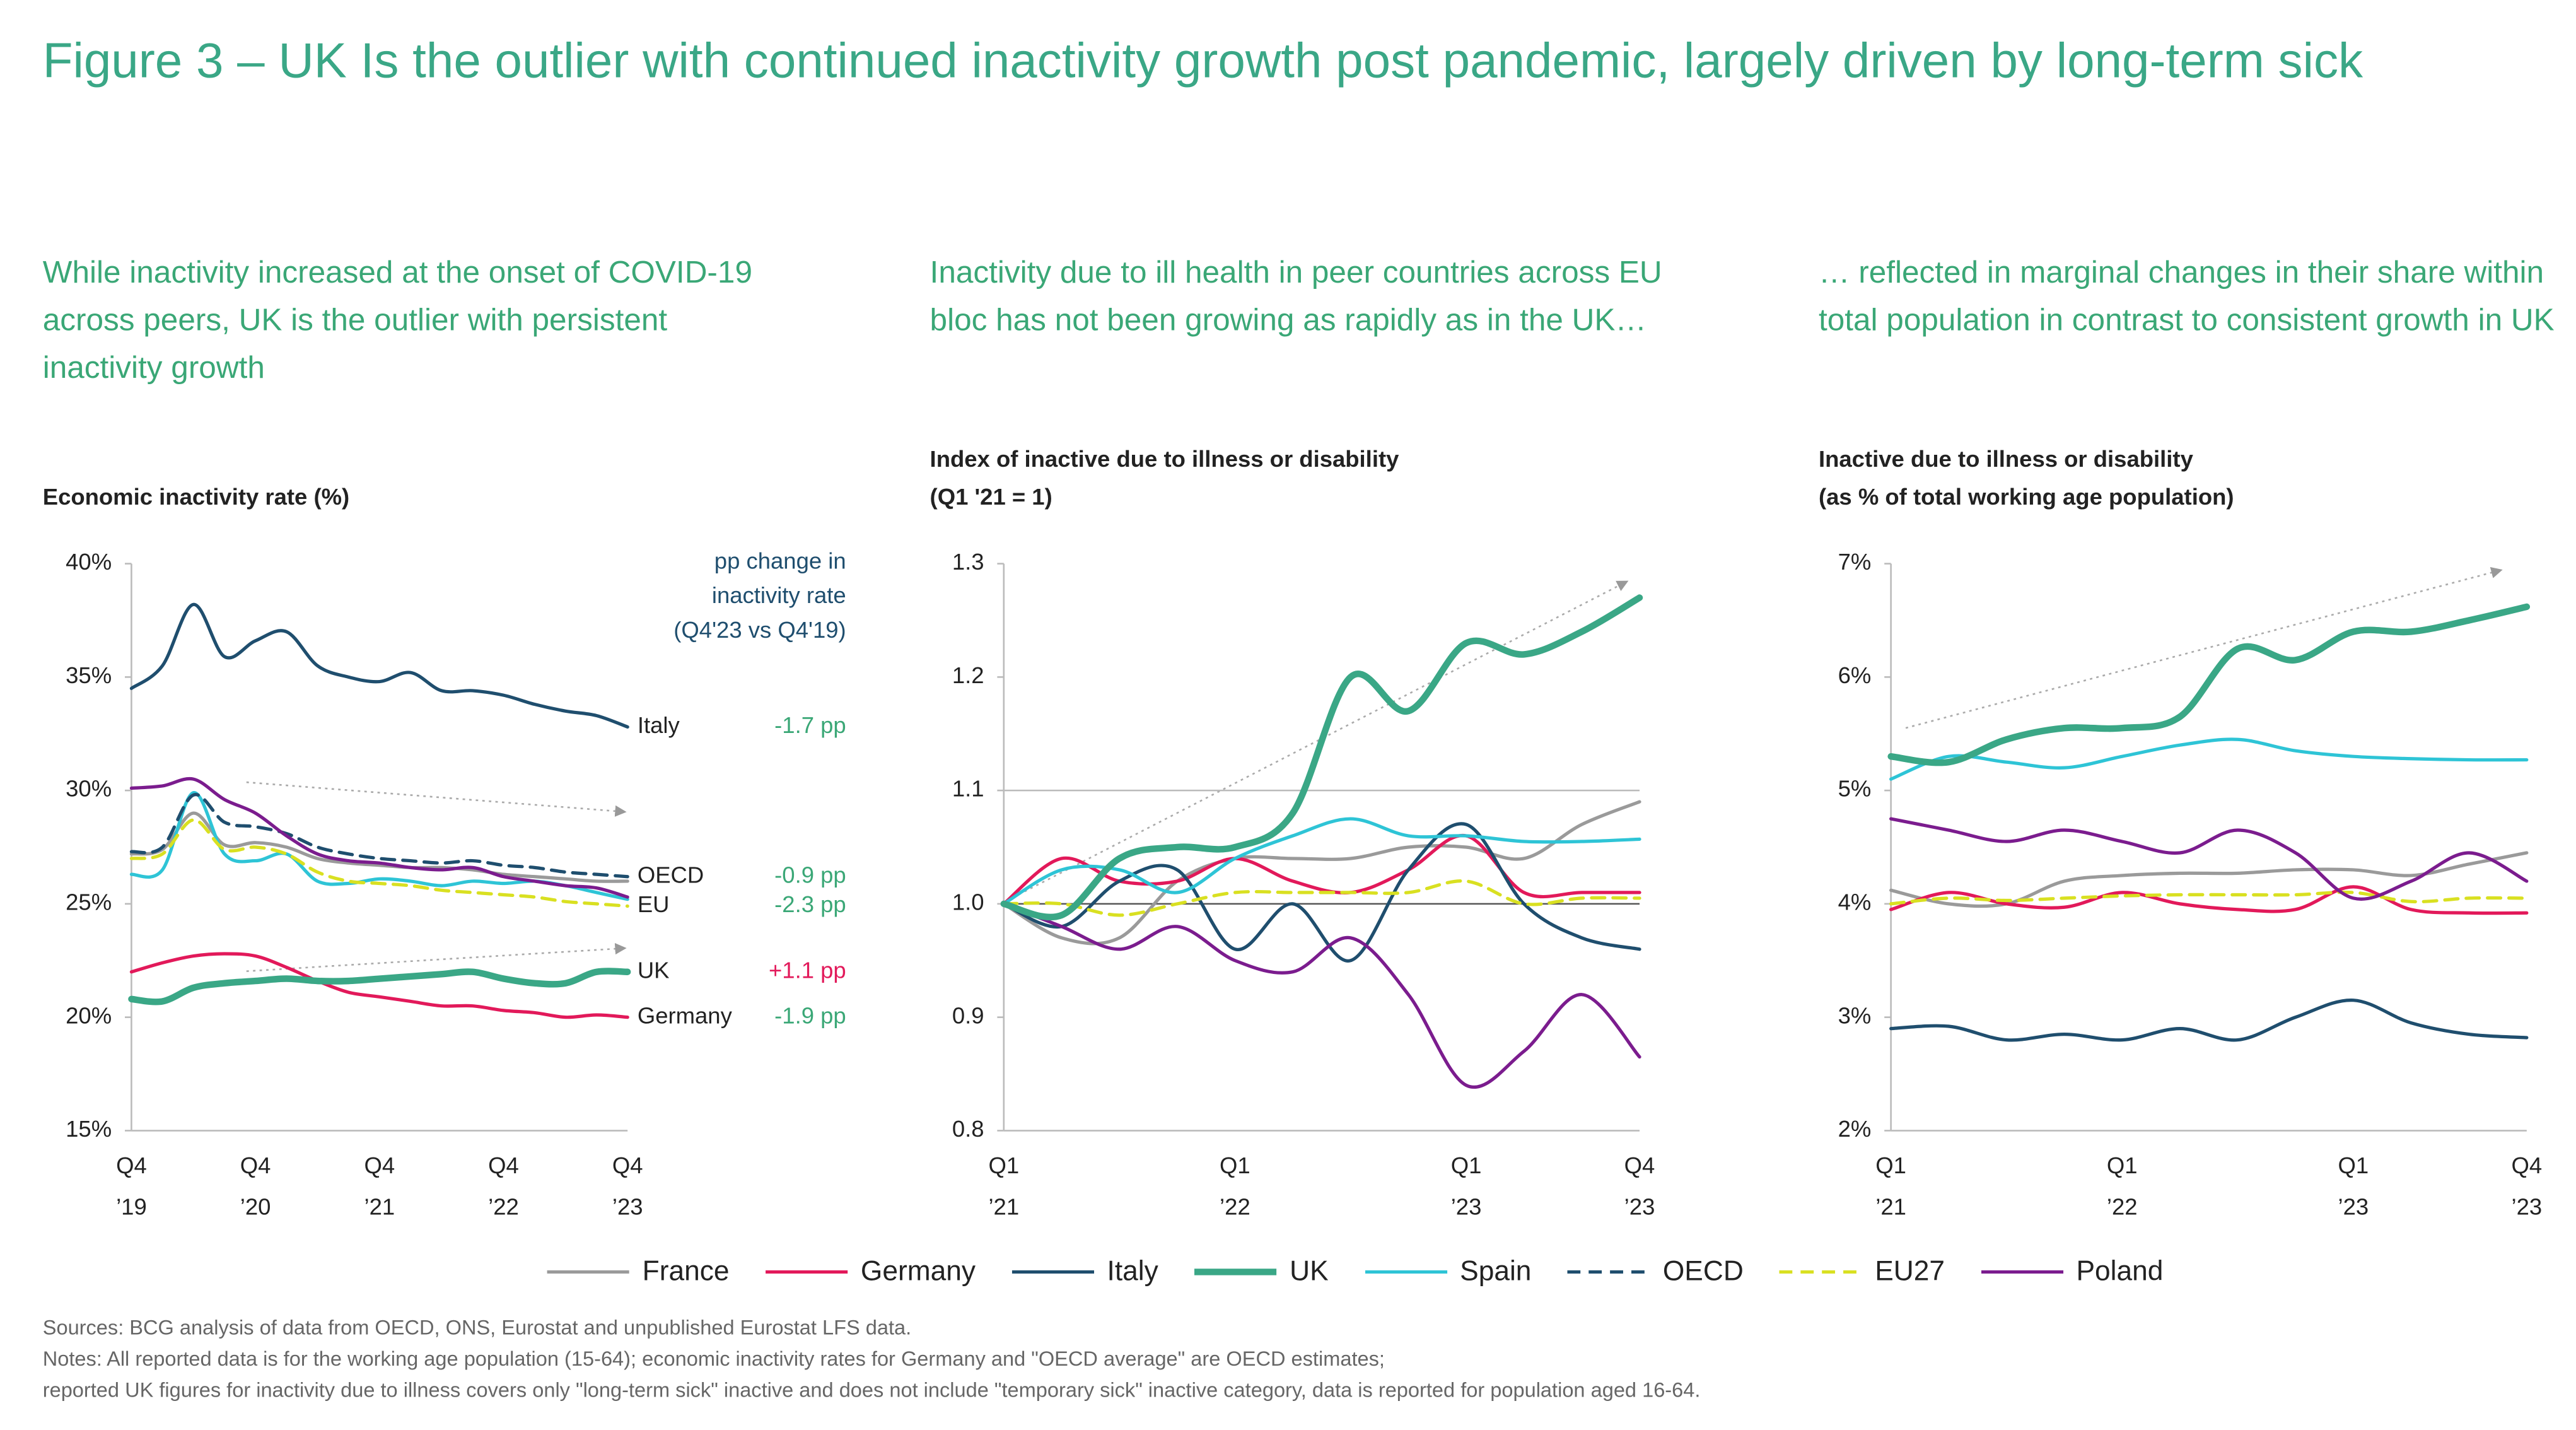  I want to click on legend-item: Germany, so click(870, 1271).